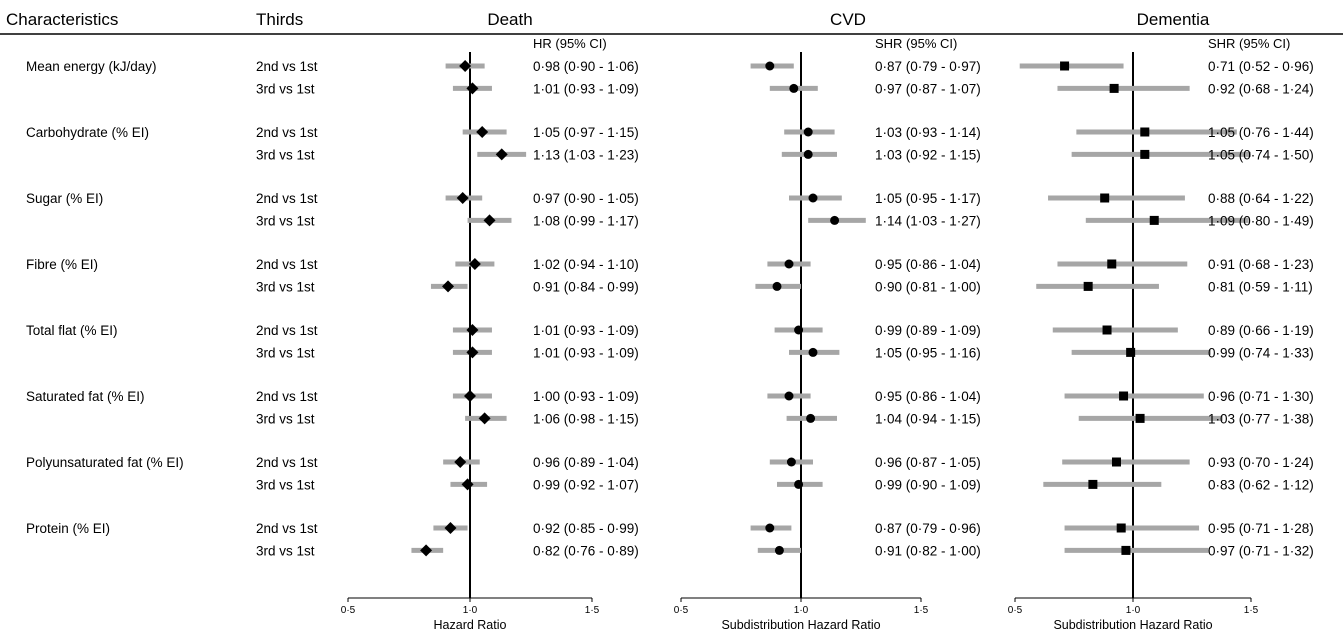 This screenshot has width=1343, height=635. I want to click on x-axis-label: Subdistribution Hazard Ratio, so click(1132, 625).